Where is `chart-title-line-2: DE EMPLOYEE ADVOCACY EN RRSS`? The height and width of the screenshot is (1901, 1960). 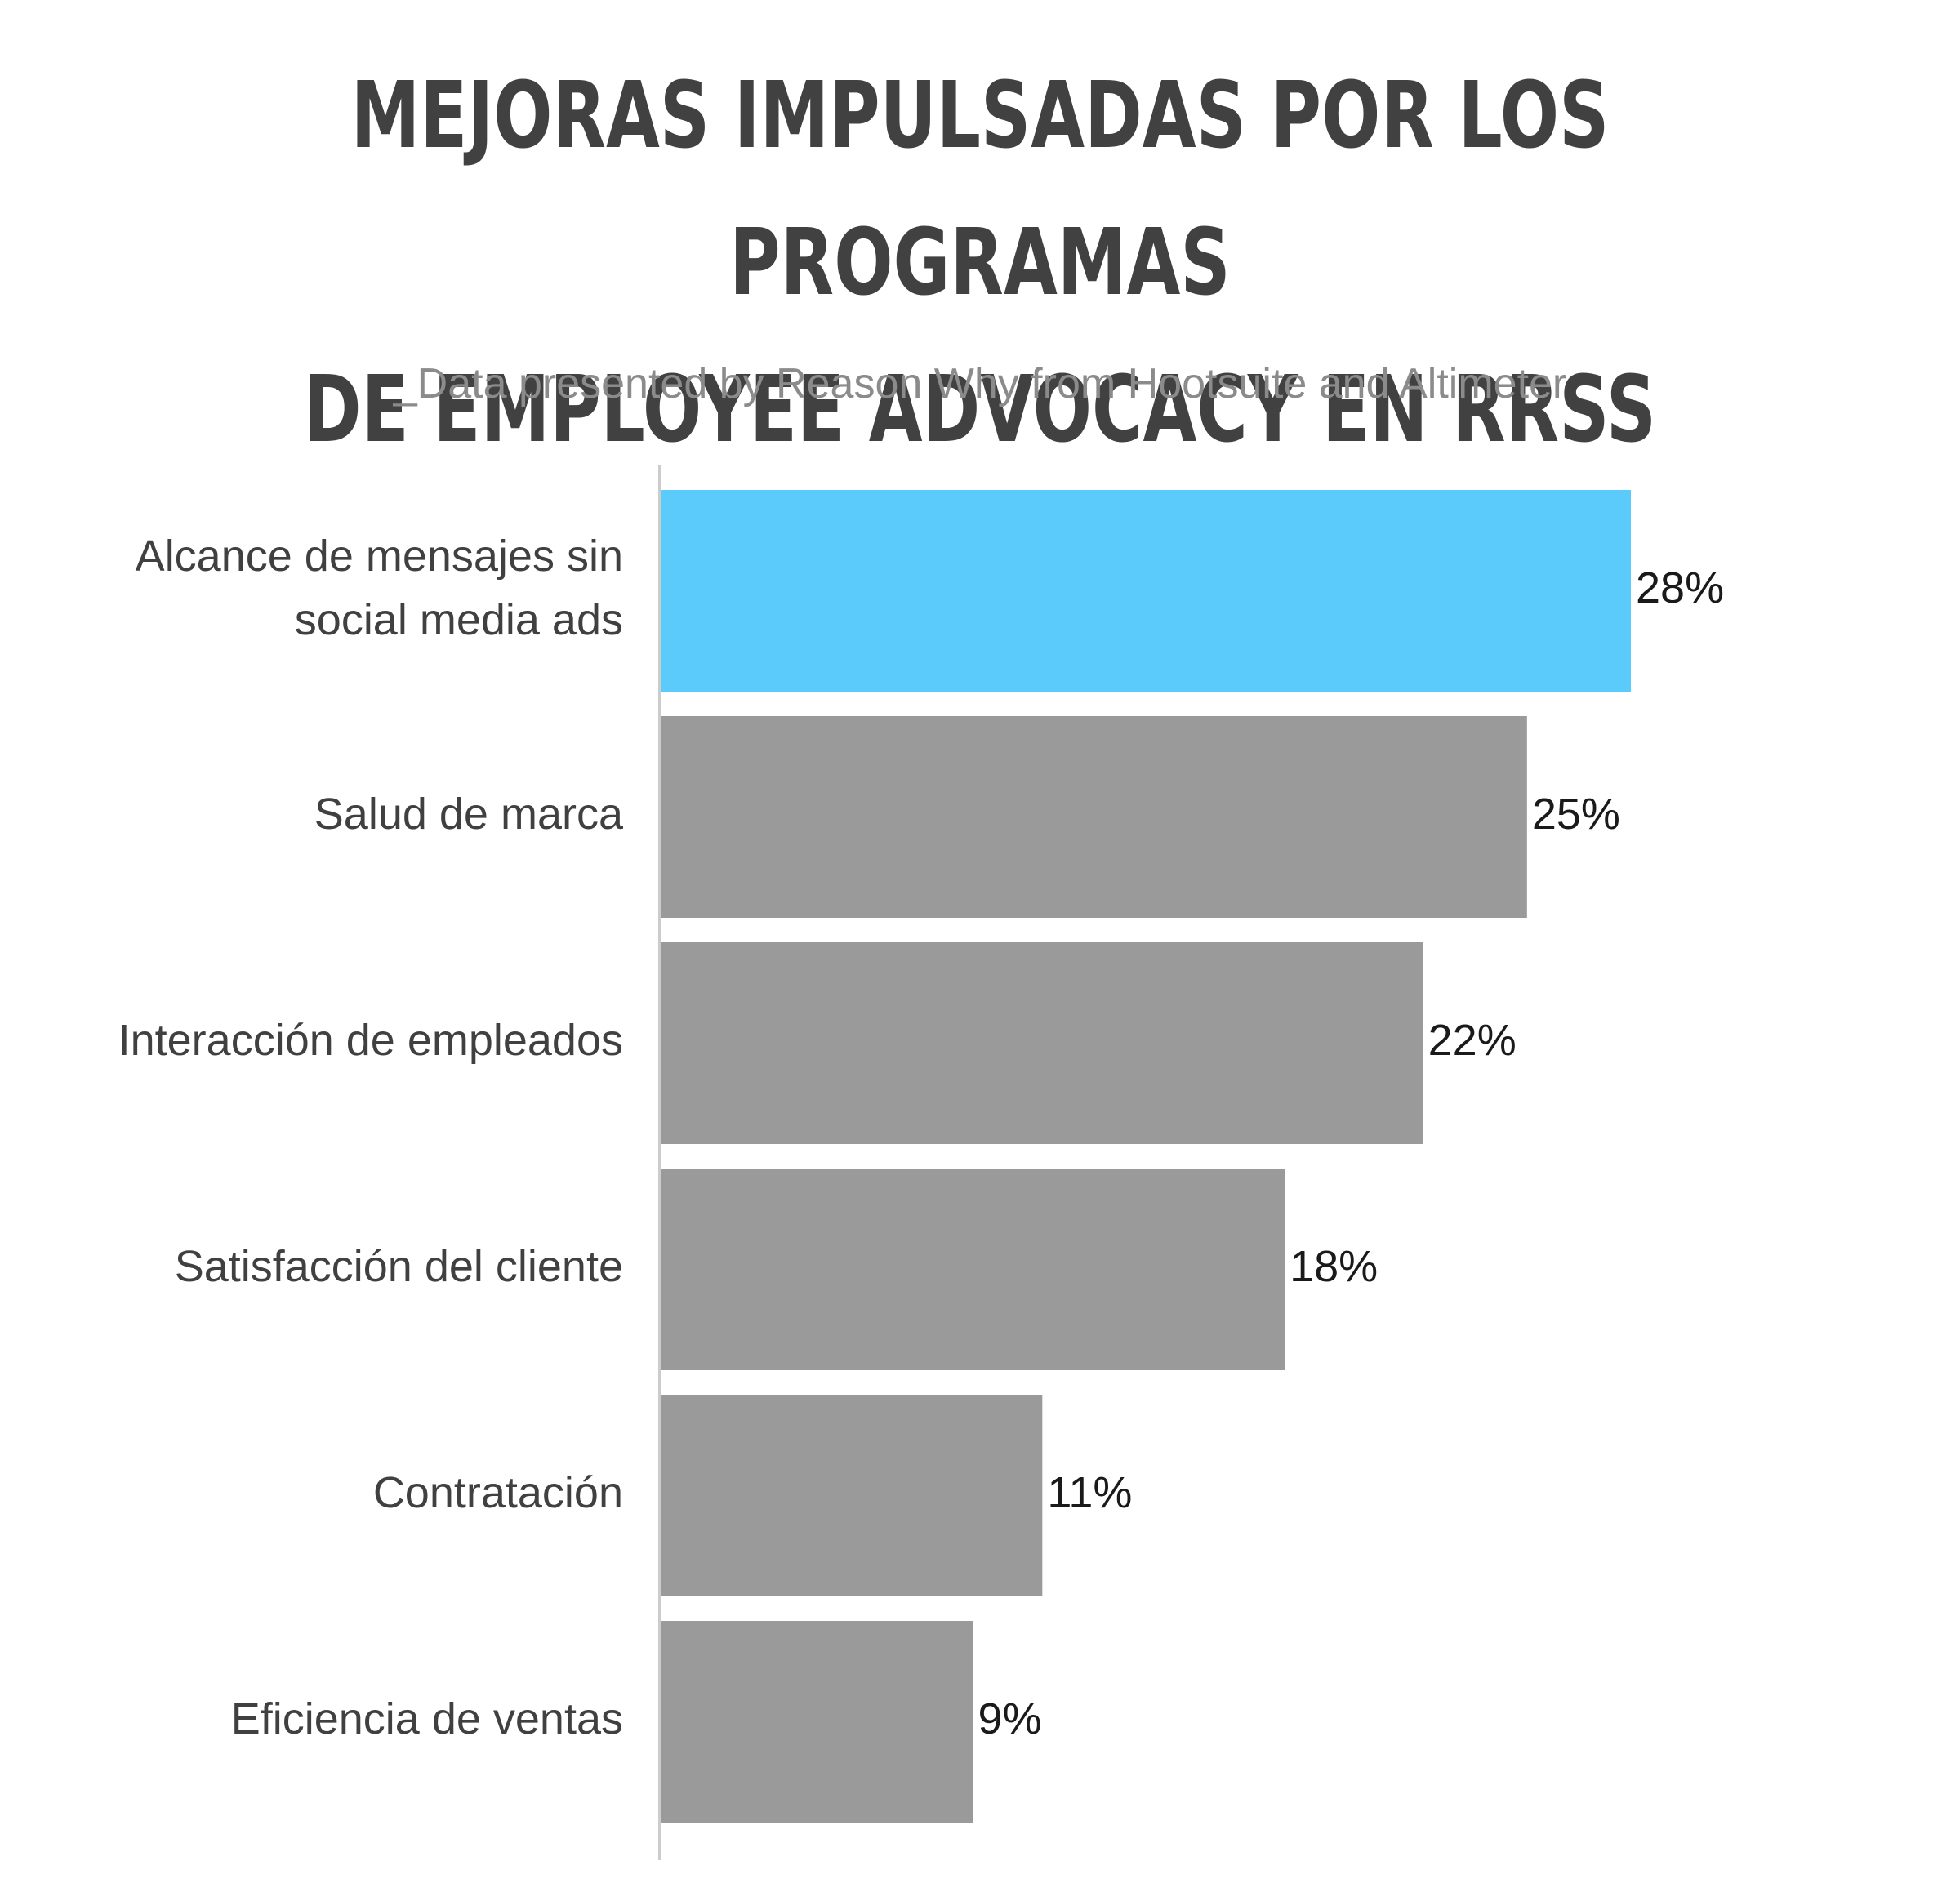 chart-title-line-2: DE EMPLOYEE ADVOCACY EN RRSS is located at coordinates (980, 410).